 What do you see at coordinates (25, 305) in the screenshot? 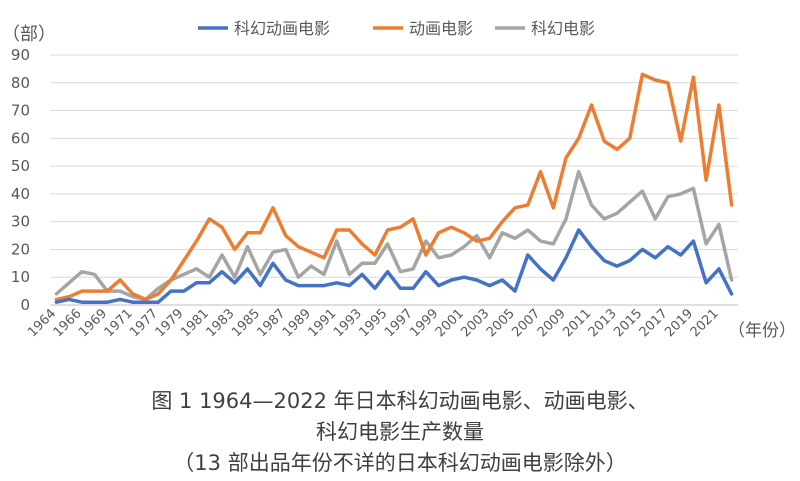
I see `y-tick-label: 0` at bounding box center [25, 305].